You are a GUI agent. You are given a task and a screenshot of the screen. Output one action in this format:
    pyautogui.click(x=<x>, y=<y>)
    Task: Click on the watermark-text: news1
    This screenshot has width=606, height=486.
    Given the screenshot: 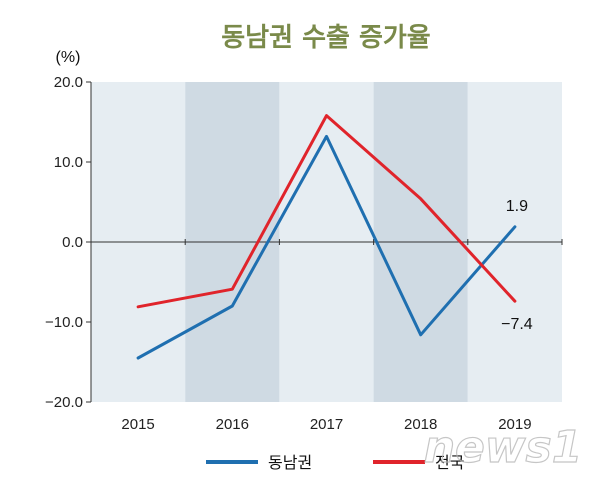 What is the action you would take?
    pyautogui.click(x=503, y=447)
    